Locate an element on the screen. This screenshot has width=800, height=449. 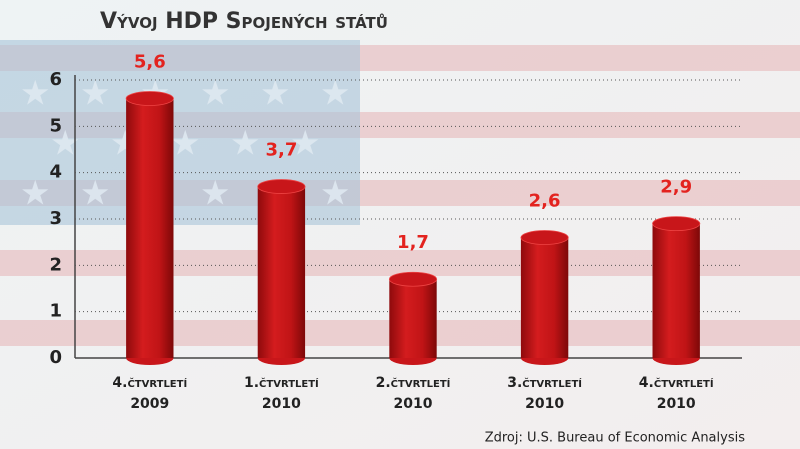
y-tick-label: 3 is located at coordinates (55, 218).